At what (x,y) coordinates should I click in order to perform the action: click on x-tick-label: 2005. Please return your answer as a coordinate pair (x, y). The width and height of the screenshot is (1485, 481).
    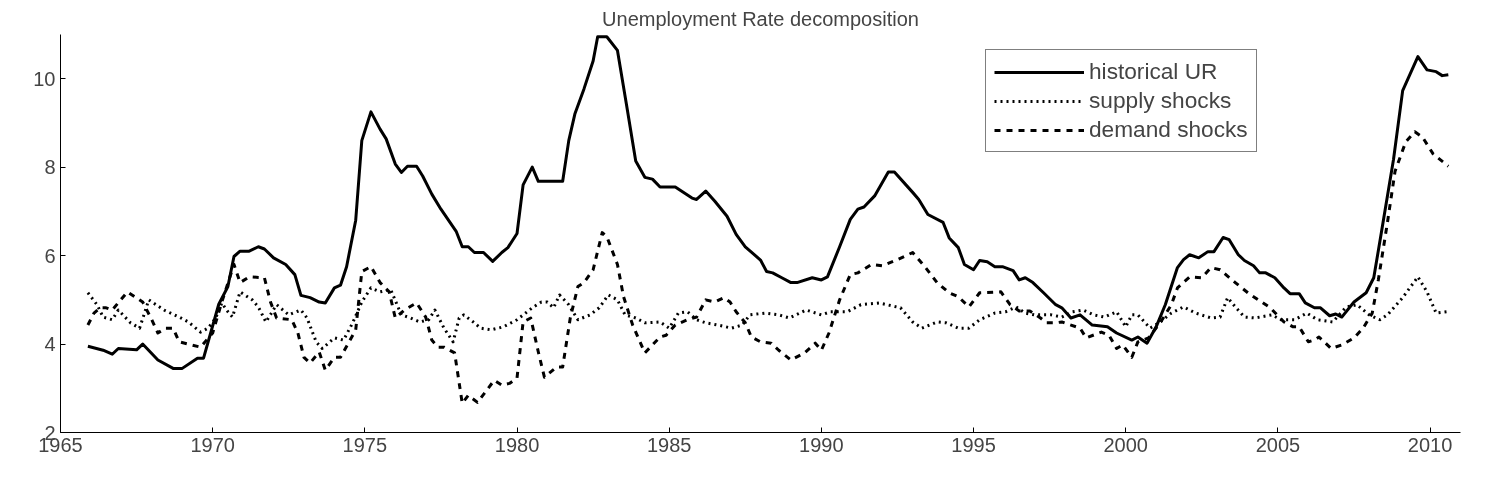
    Looking at the image, I should click on (1278, 444).